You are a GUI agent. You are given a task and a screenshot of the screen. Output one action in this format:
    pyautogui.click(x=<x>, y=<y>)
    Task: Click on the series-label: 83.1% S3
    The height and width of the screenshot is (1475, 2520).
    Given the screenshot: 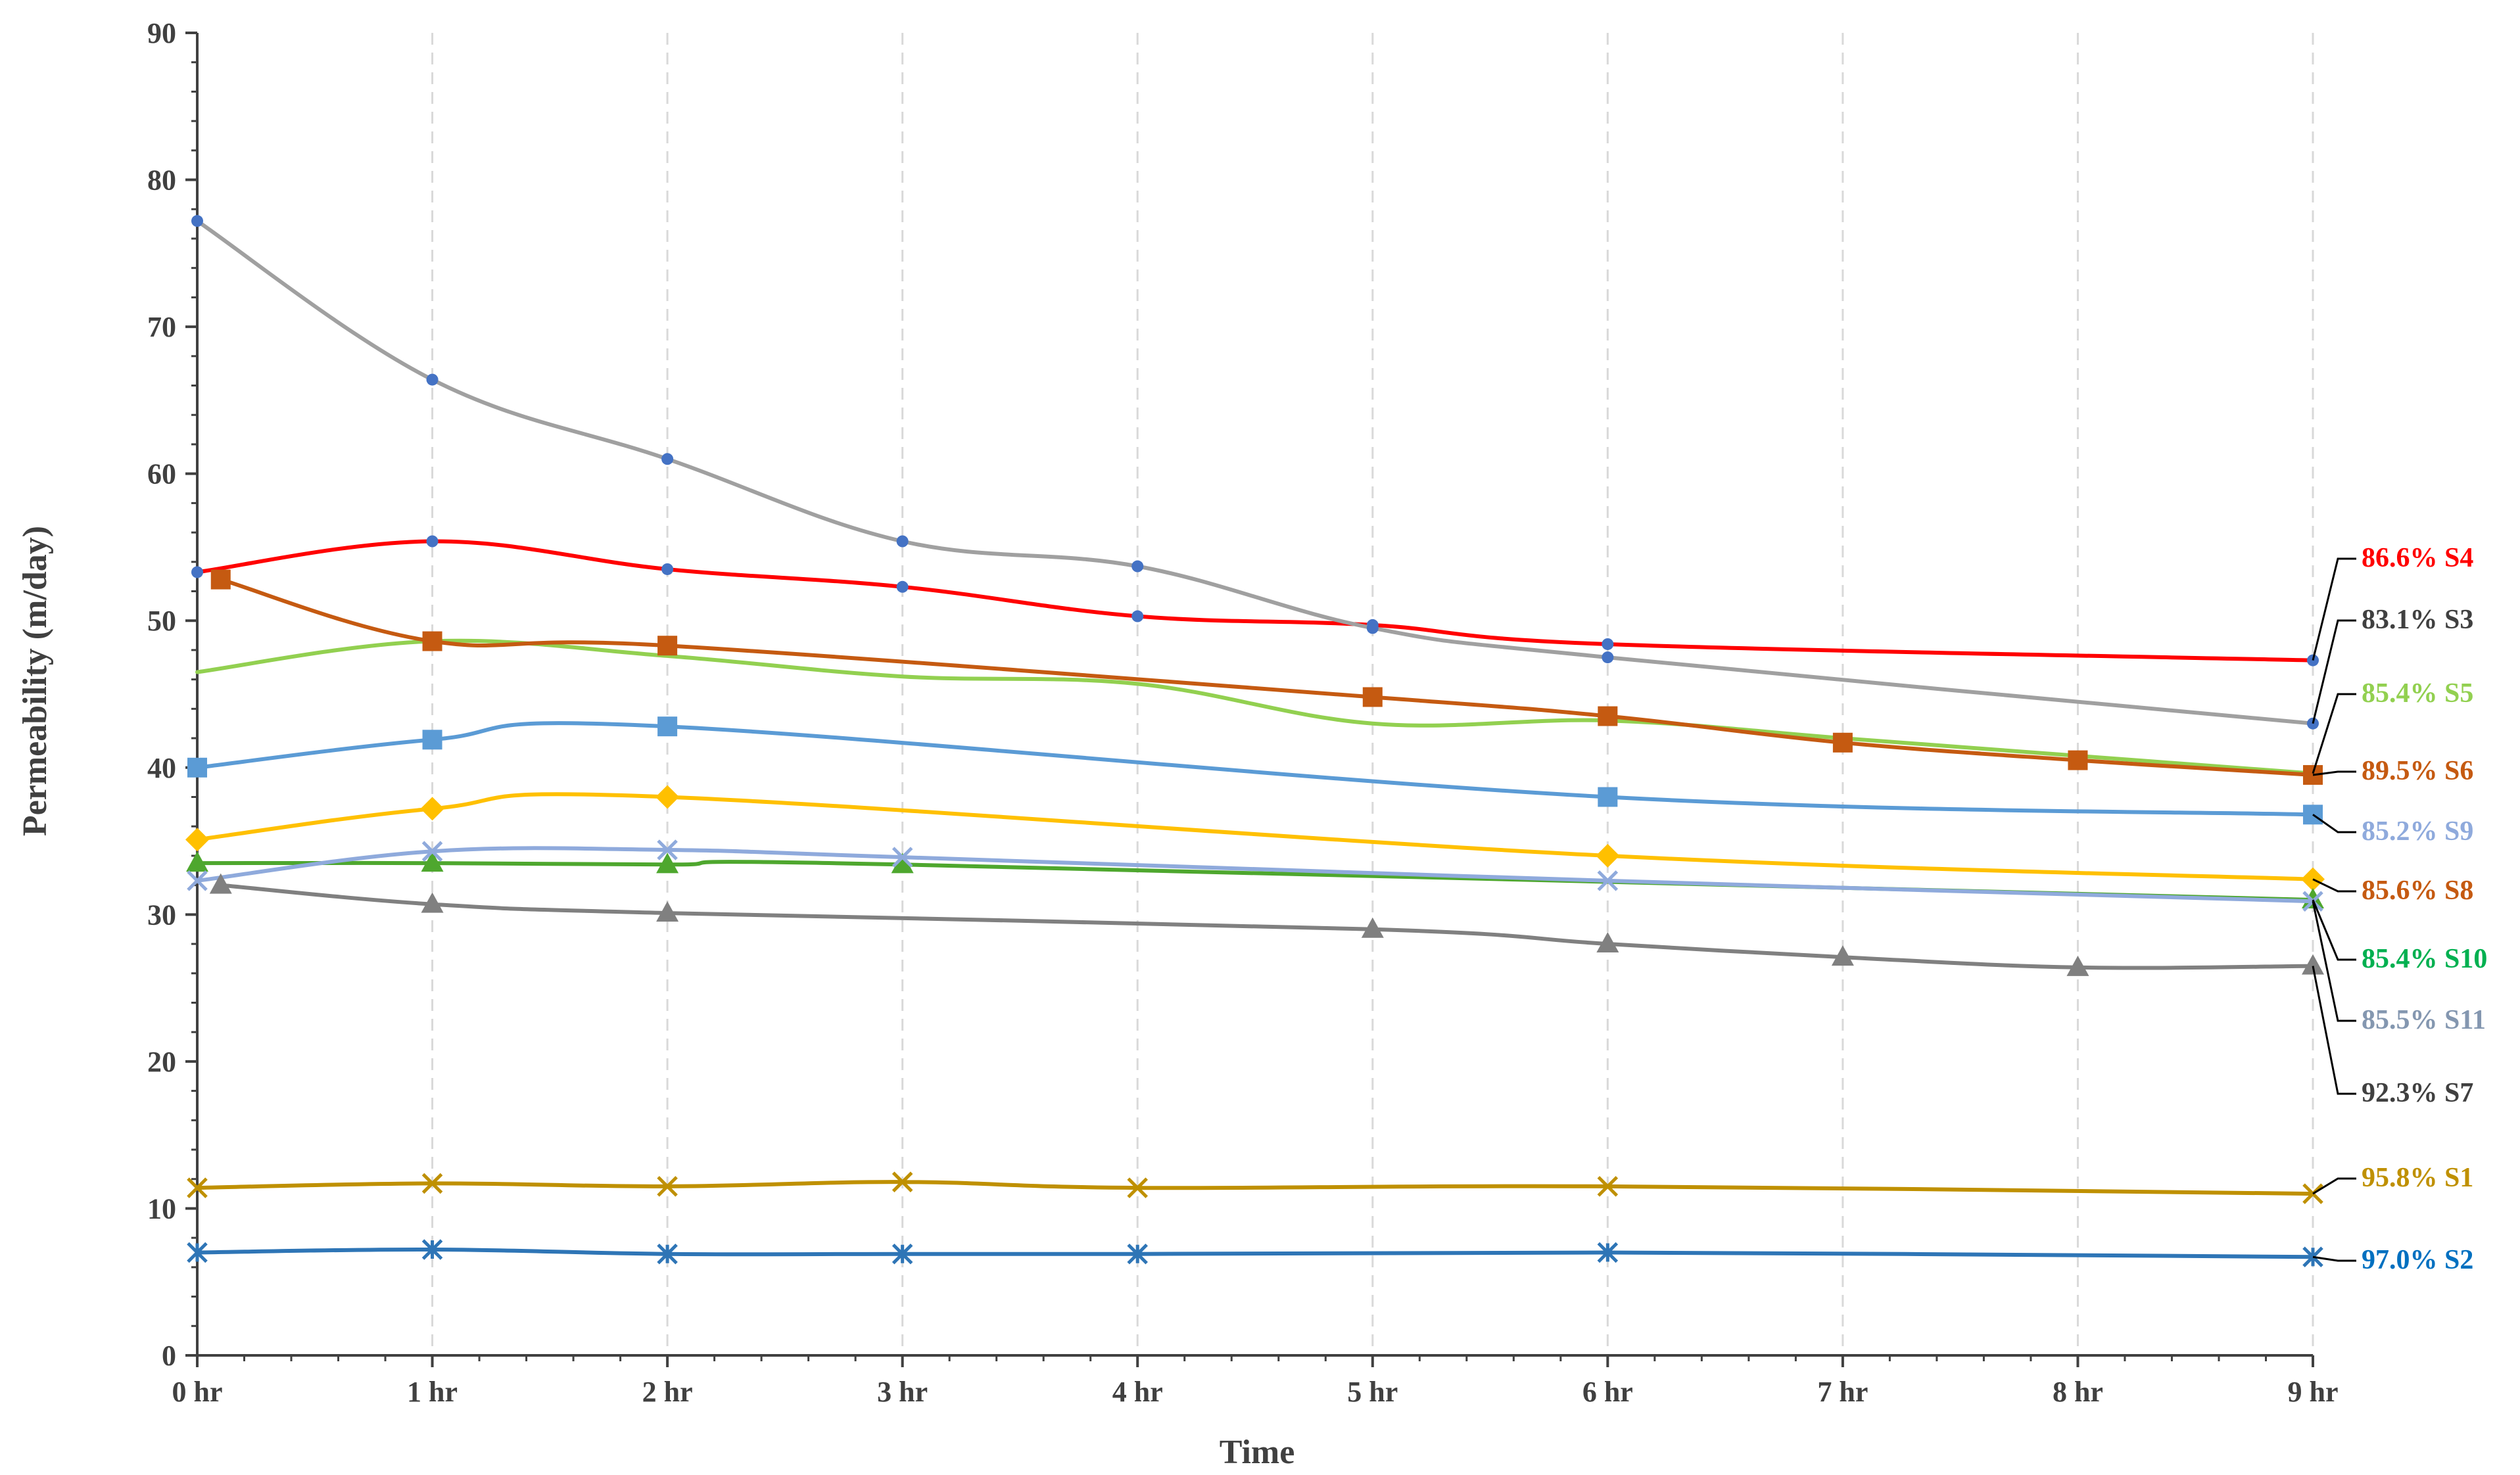 What is the action you would take?
    pyautogui.click(x=2417, y=620)
    